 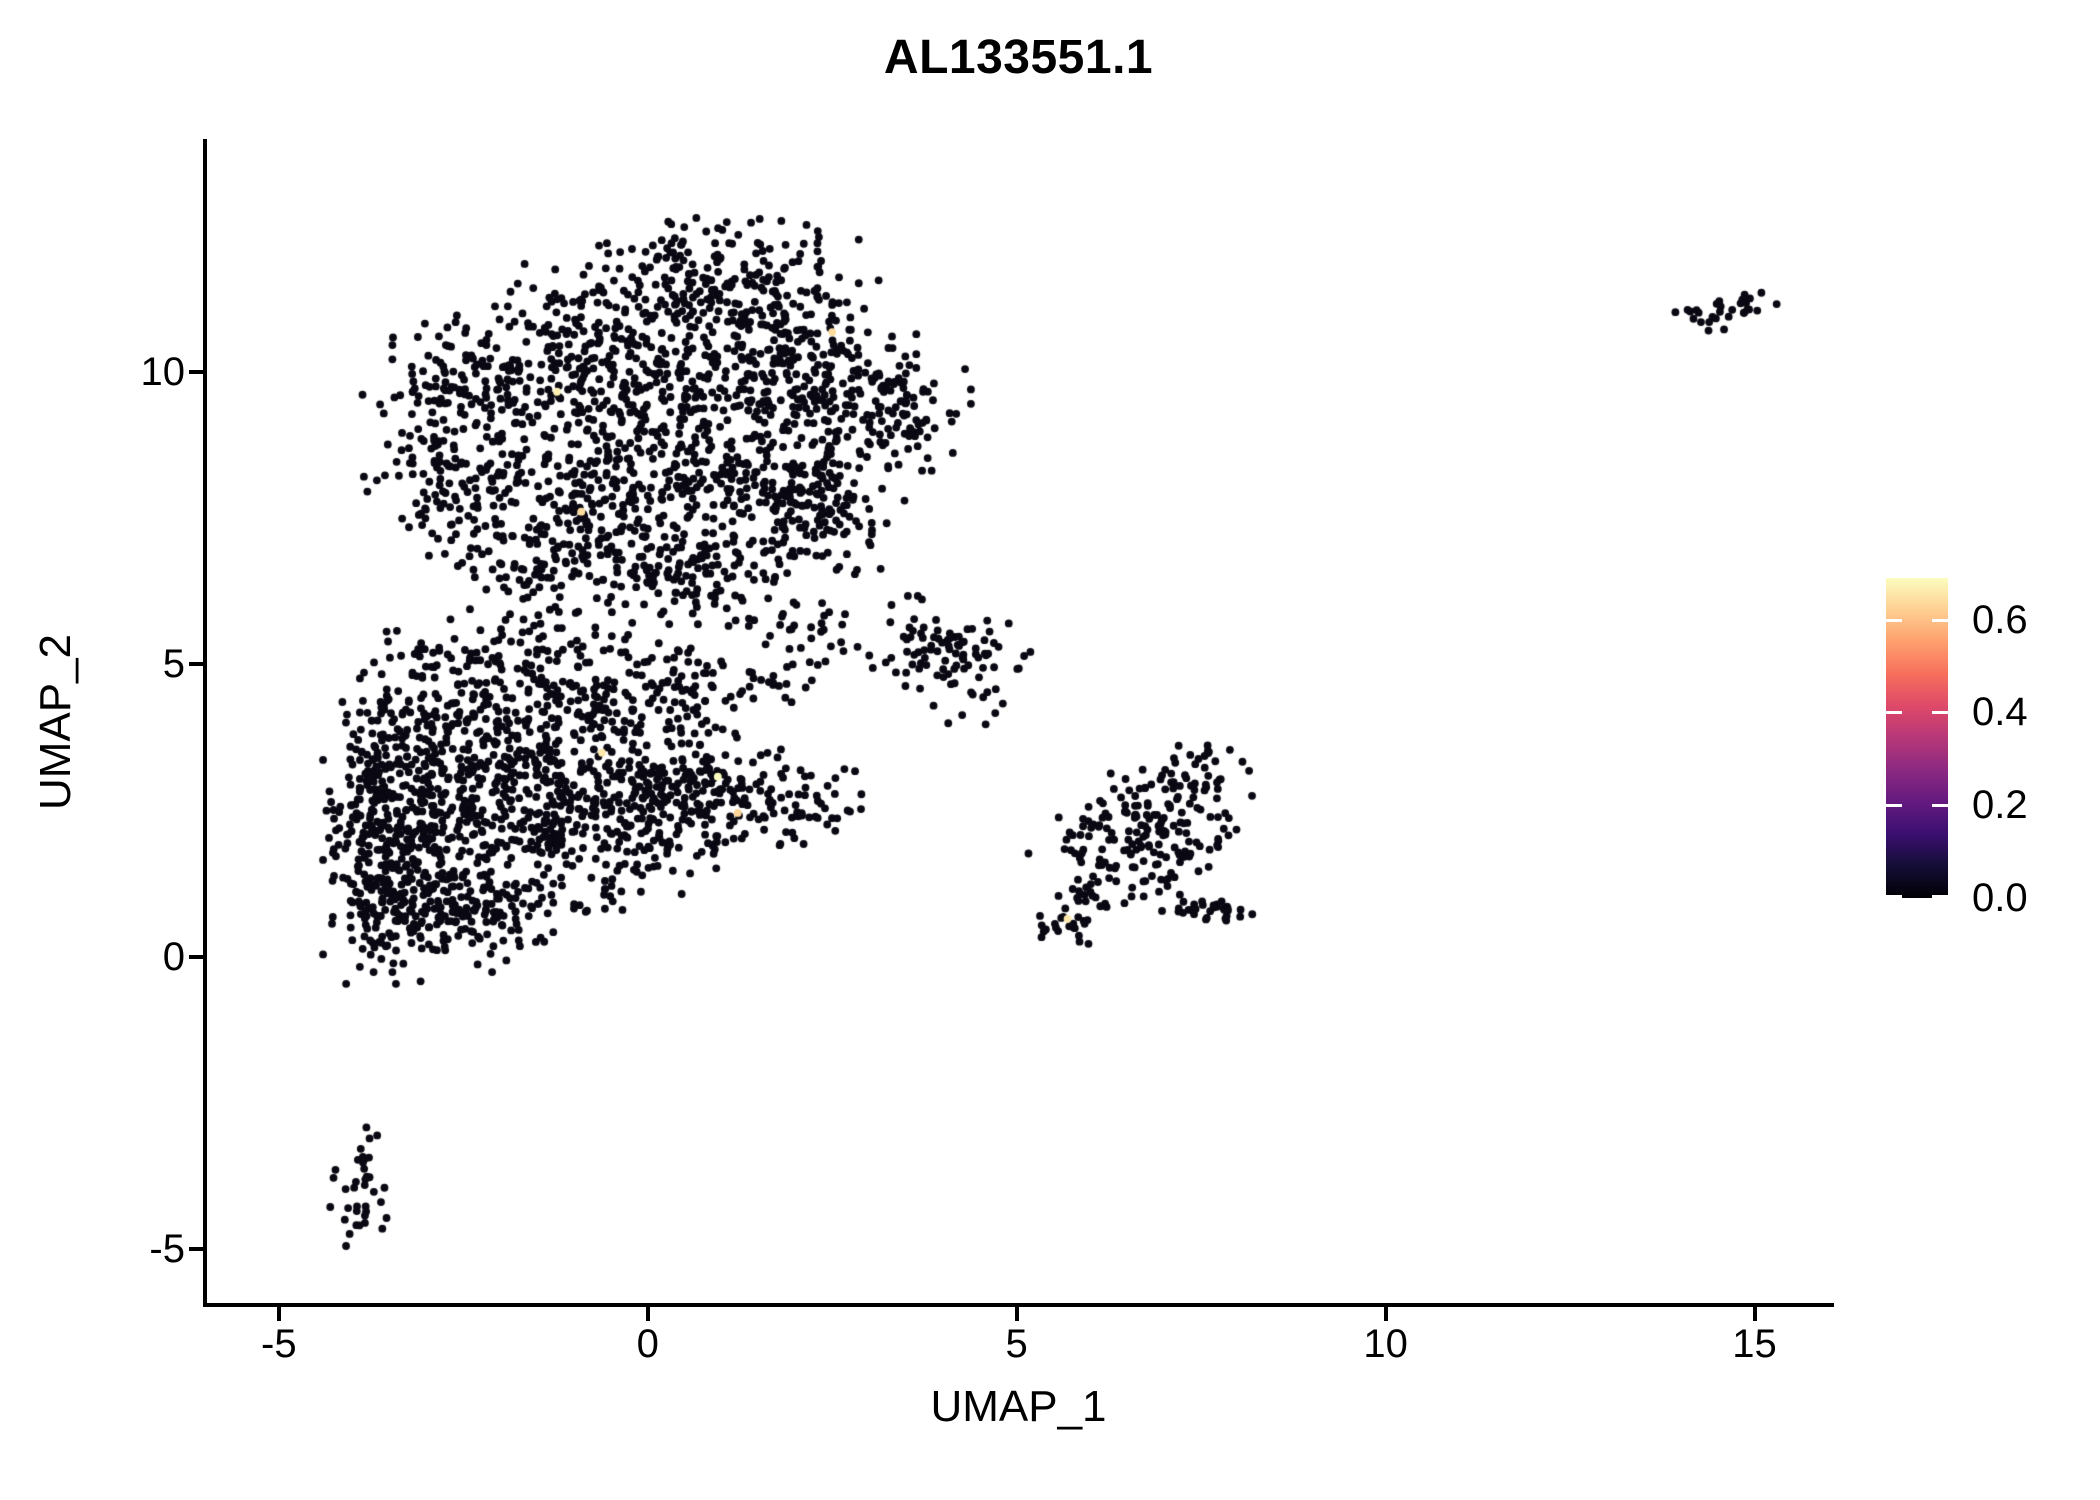 What do you see at coordinates (173, 956) in the screenshot?
I see `y-tick-label: 0` at bounding box center [173, 956].